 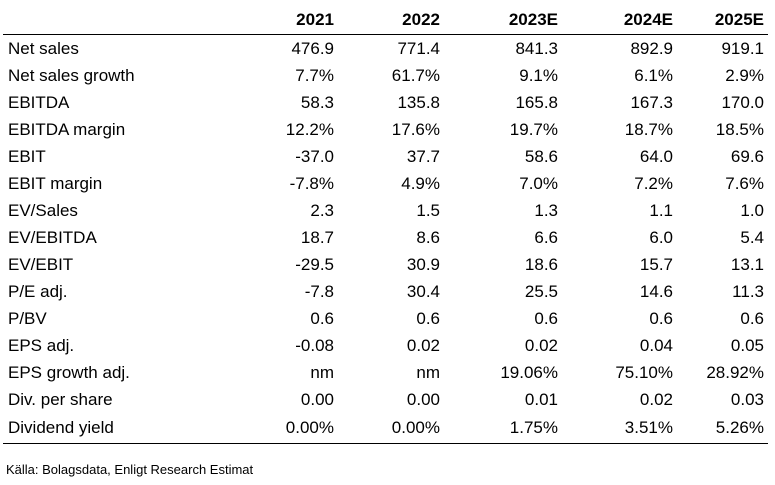 What do you see at coordinates (747, 345) in the screenshot?
I see `row-value-cell: 0.05` at bounding box center [747, 345].